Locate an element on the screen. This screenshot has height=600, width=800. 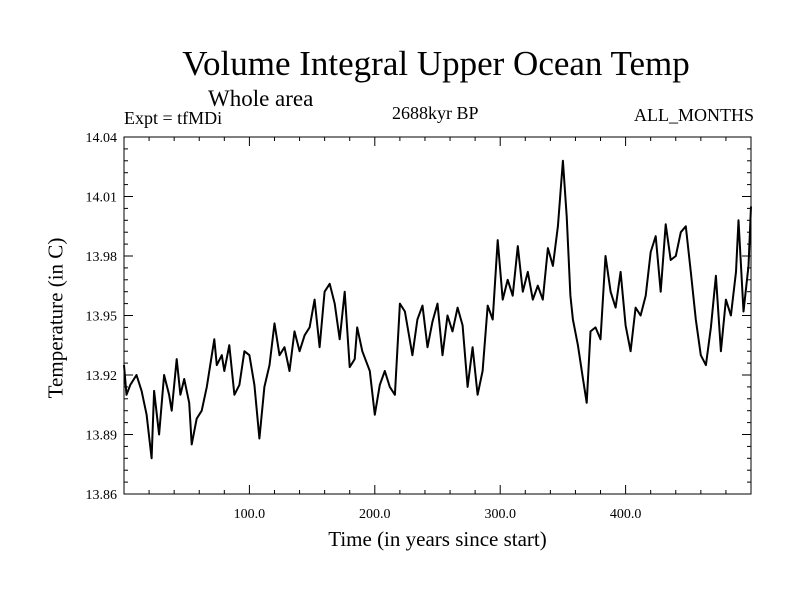
y-axis-label: Temperature (in C) is located at coordinates (55, 318).